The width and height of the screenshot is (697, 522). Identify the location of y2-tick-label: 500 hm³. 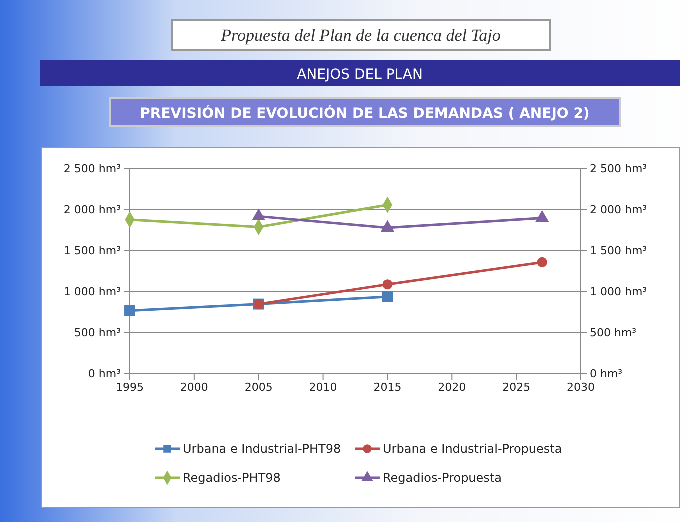
(613, 333).